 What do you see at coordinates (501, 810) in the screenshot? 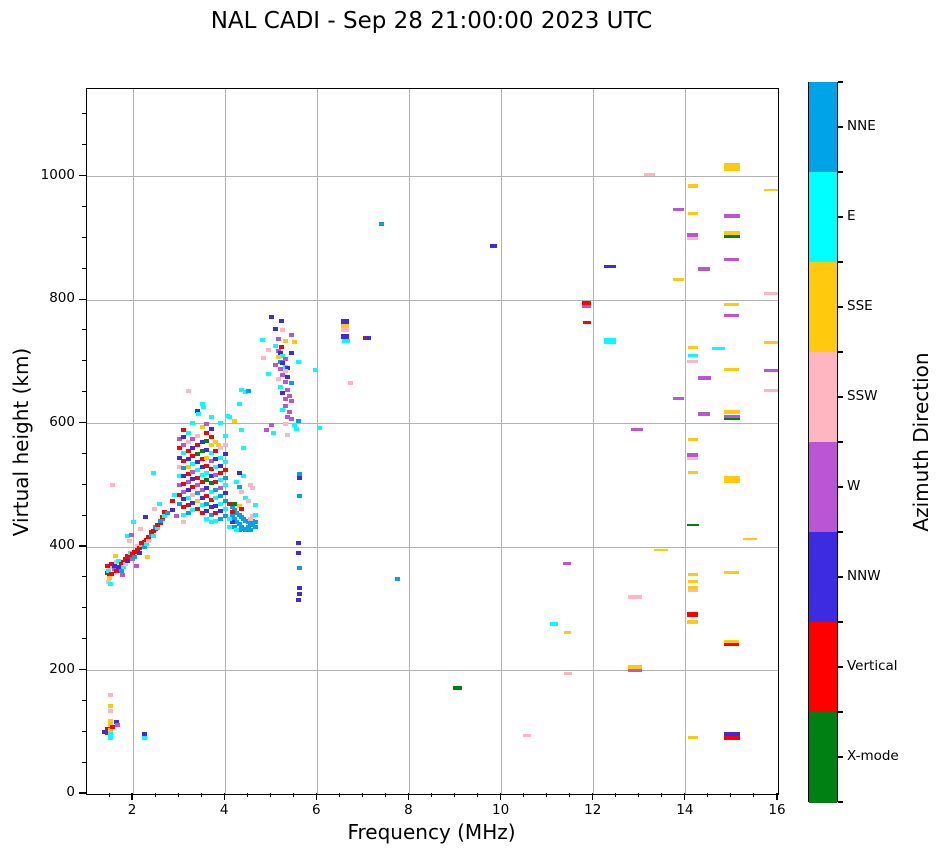
I see `x-tick-label: 10` at bounding box center [501, 810].